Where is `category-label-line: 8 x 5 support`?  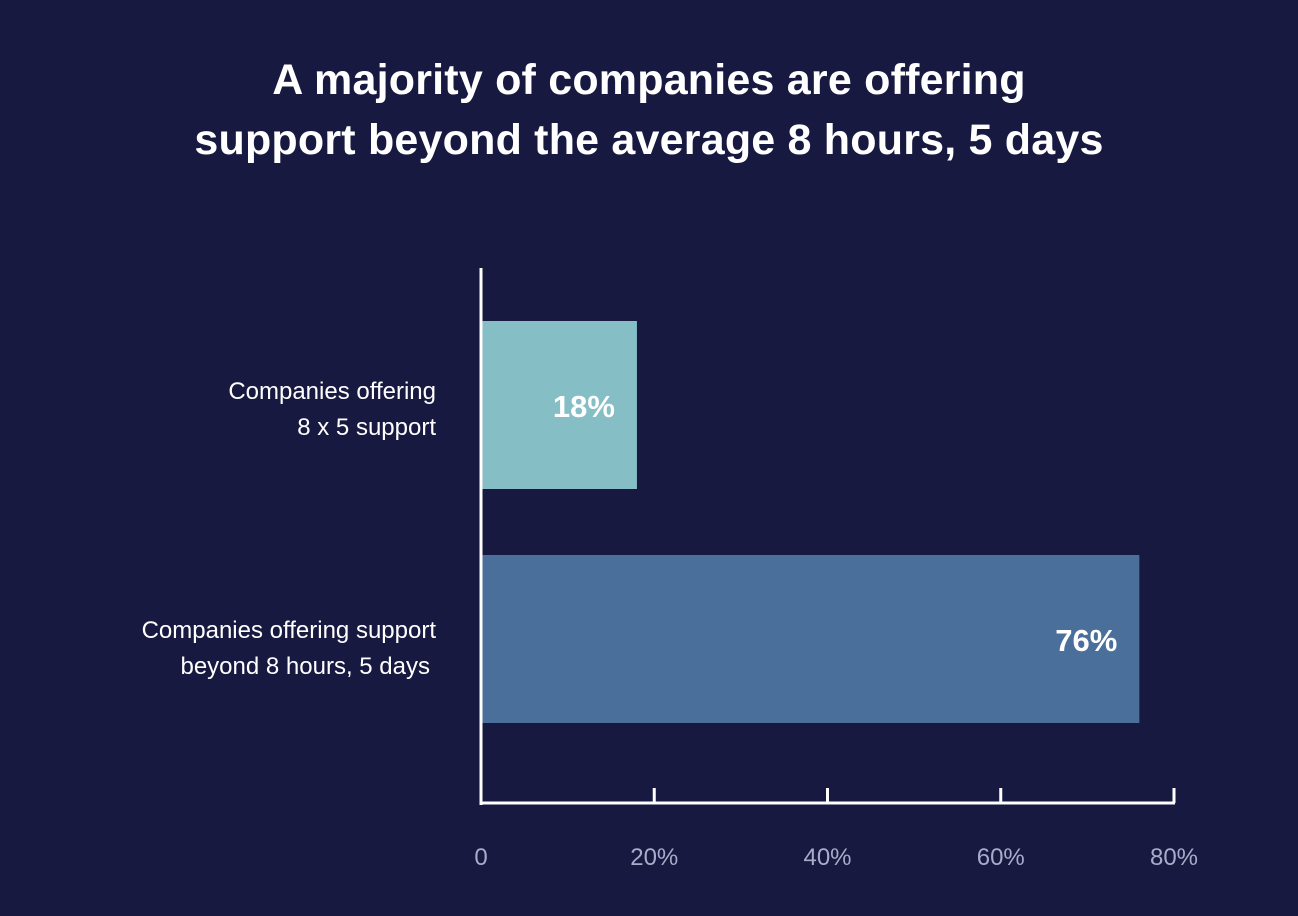 category-label-line: 8 x 5 support is located at coordinates (366, 427).